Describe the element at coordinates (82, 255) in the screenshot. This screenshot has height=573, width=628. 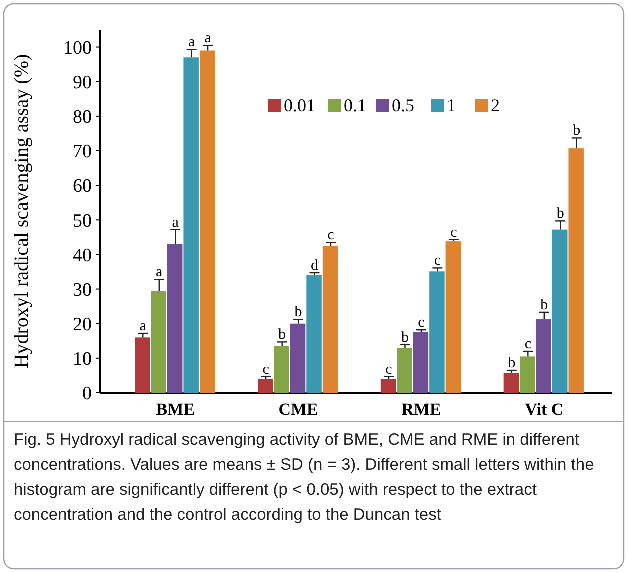
I see `y-tick-label: 40` at that location.